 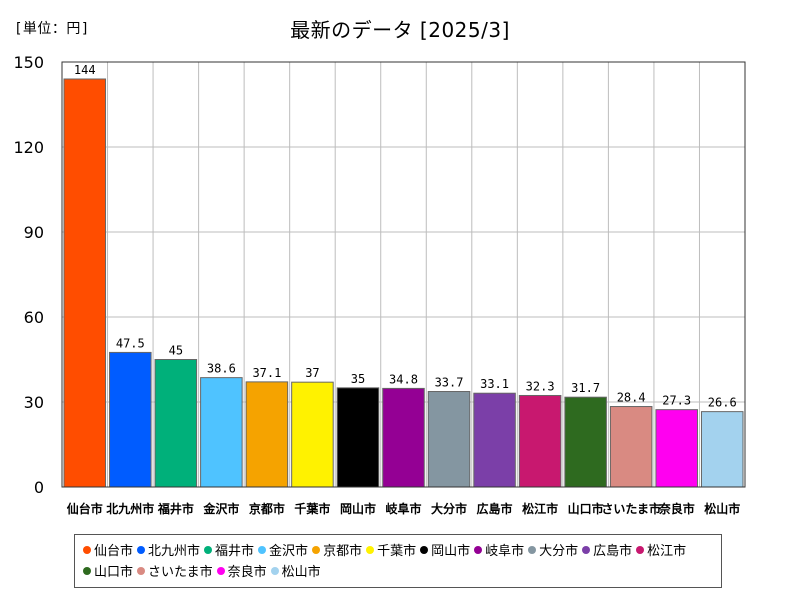 What do you see at coordinates (676, 508) in the screenshot?
I see `x-tick-label: 奈良市` at bounding box center [676, 508].